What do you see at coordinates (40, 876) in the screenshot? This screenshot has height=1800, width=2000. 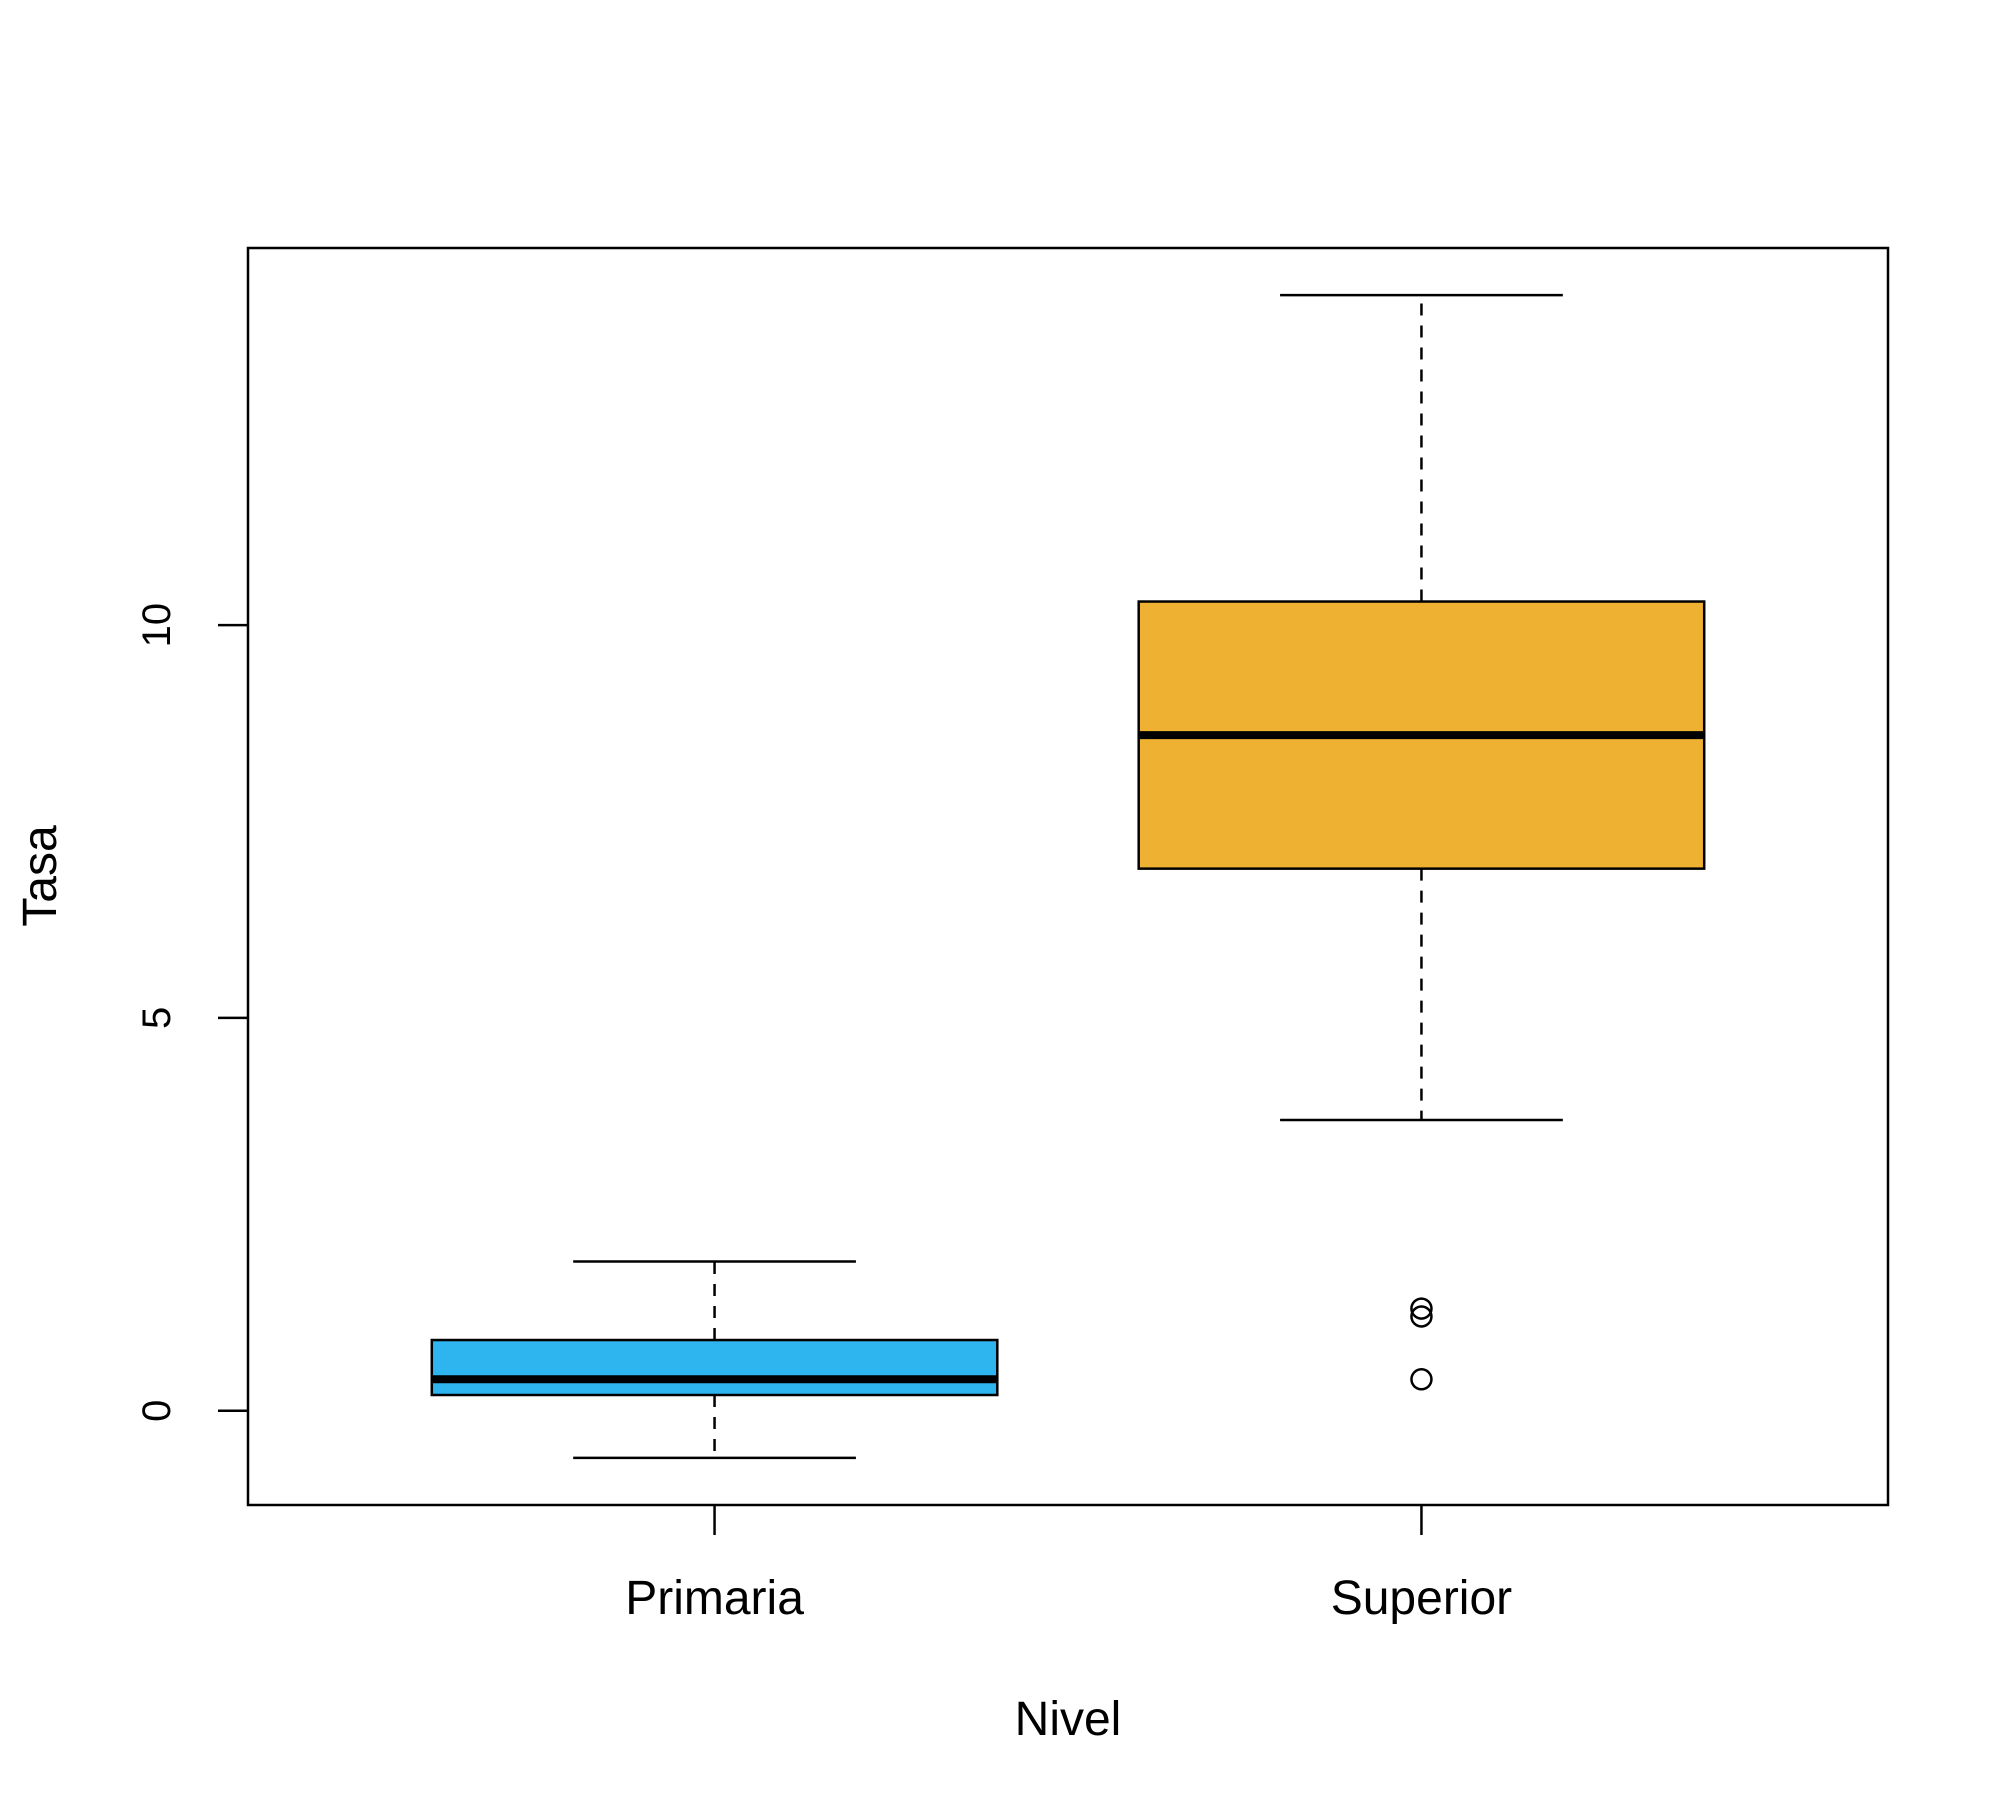 I see `y-axis-label: Tasa` at bounding box center [40, 876].